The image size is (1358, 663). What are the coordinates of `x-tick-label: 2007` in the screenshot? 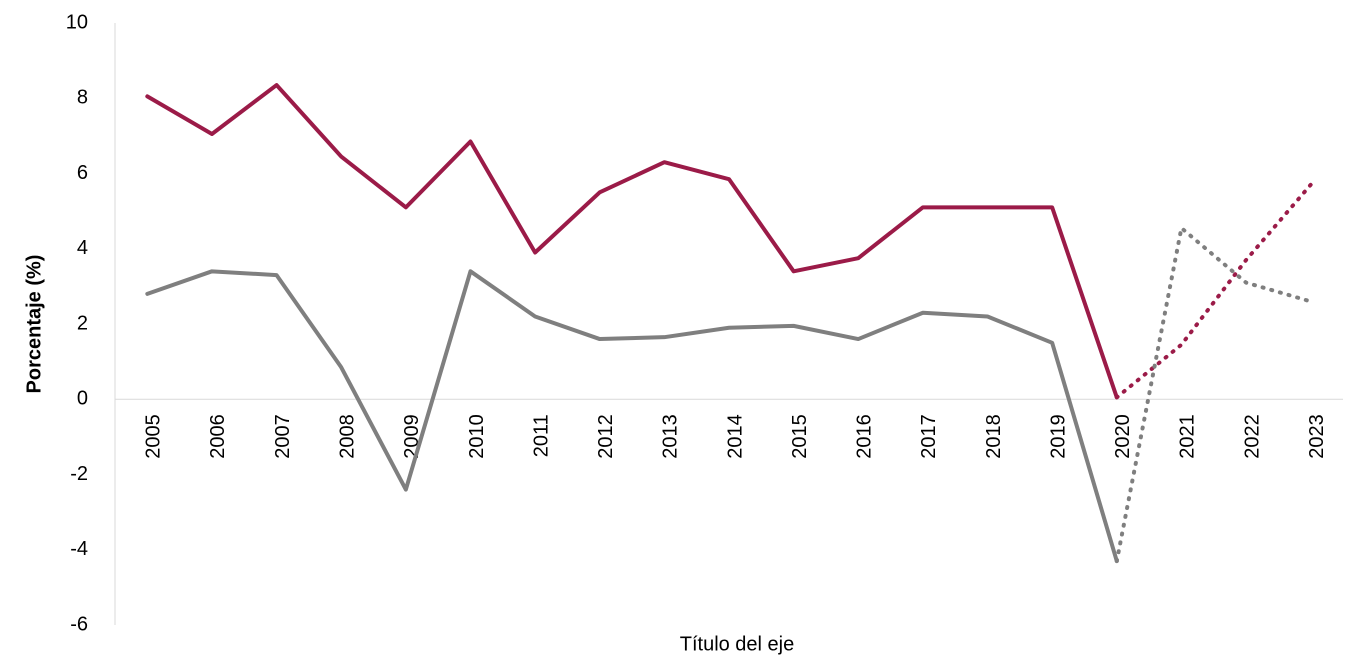 It's located at (283, 436).